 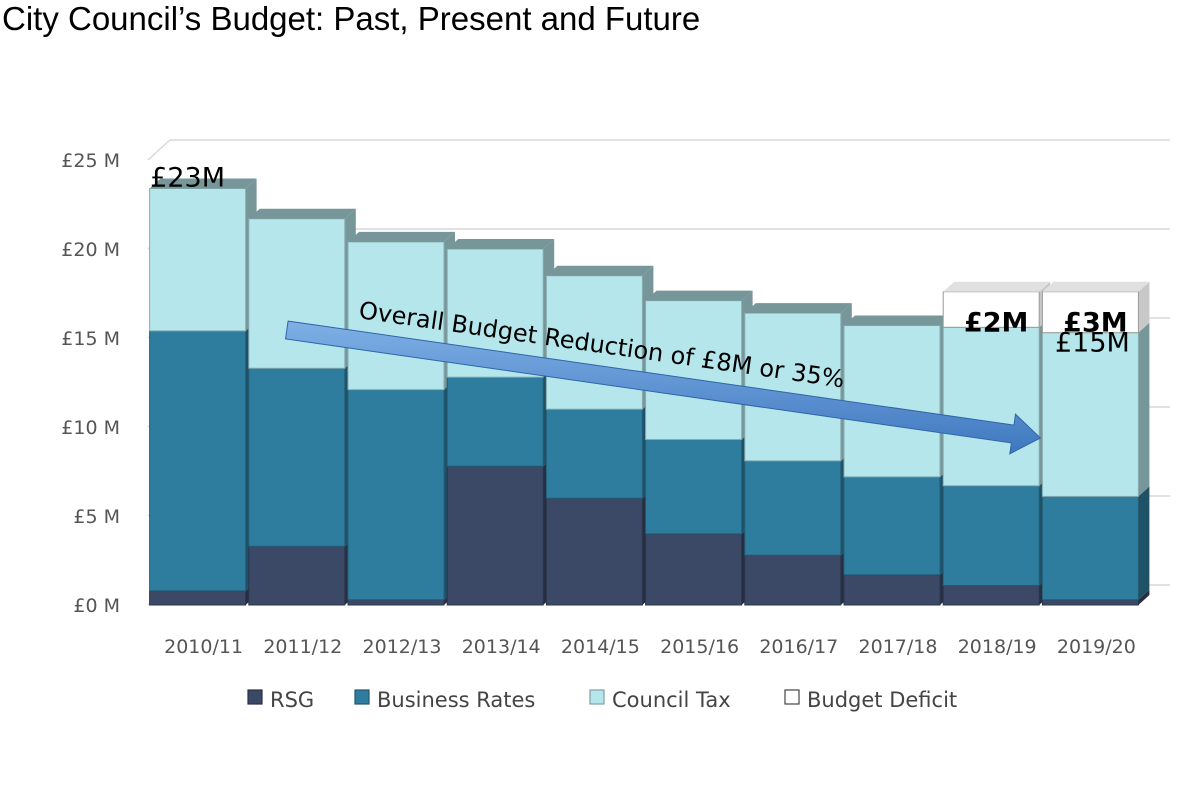 I want to click on y-axis-ticks: £0 M £5 M £10 M £15 M £20 M £25 M, so click(x=90, y=383).